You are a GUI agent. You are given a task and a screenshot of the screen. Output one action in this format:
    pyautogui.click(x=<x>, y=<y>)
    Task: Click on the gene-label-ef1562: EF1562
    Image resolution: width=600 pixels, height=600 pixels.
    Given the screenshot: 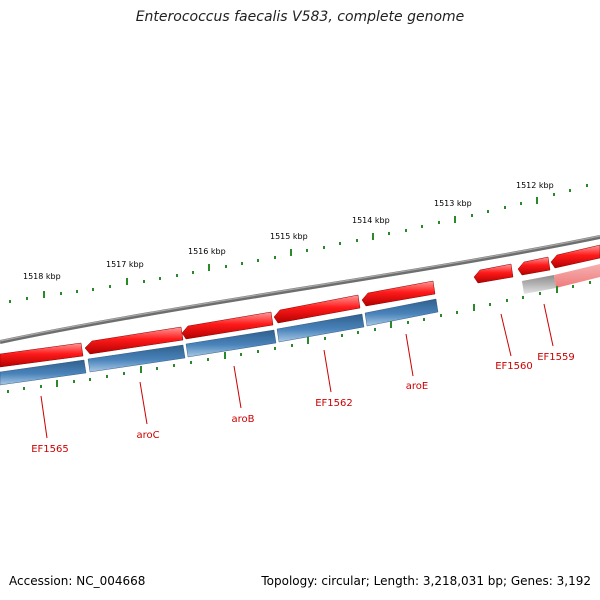 What is the action you would take?
    pyautogui.click(x=334, y=403)
    